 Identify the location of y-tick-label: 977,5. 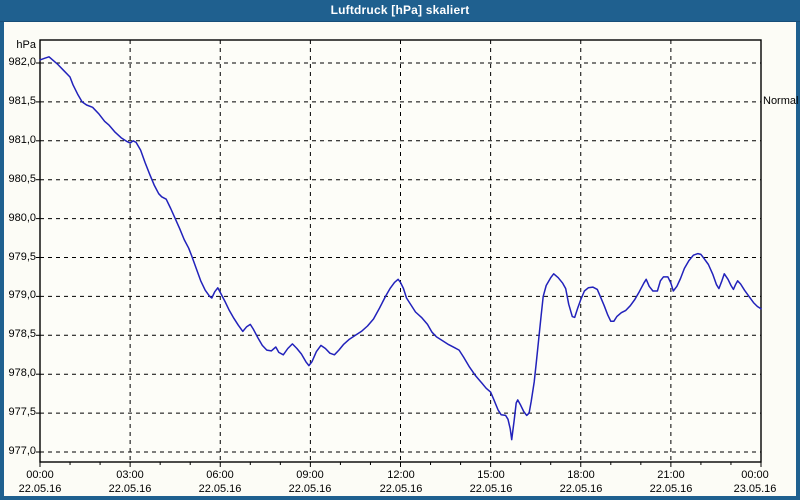
(22, 412).